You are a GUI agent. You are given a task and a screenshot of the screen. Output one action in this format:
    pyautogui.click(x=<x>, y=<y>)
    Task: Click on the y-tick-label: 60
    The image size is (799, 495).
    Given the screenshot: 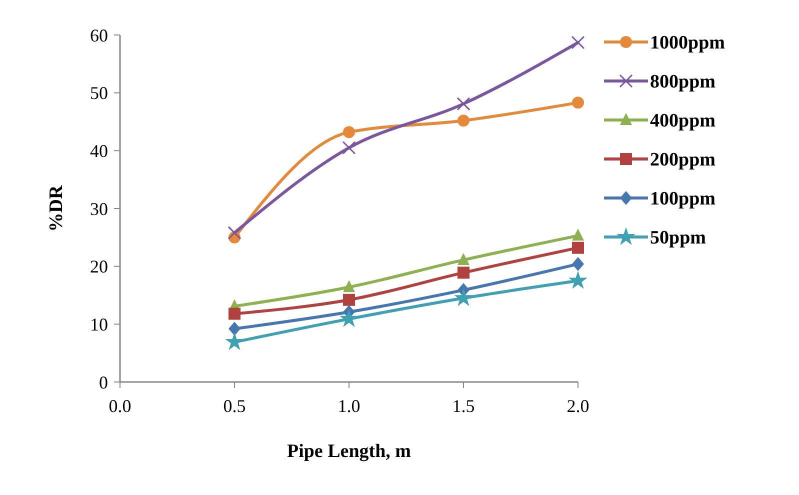 What is the action you would take?
    pyautogui.click(x=99, y=35)
    